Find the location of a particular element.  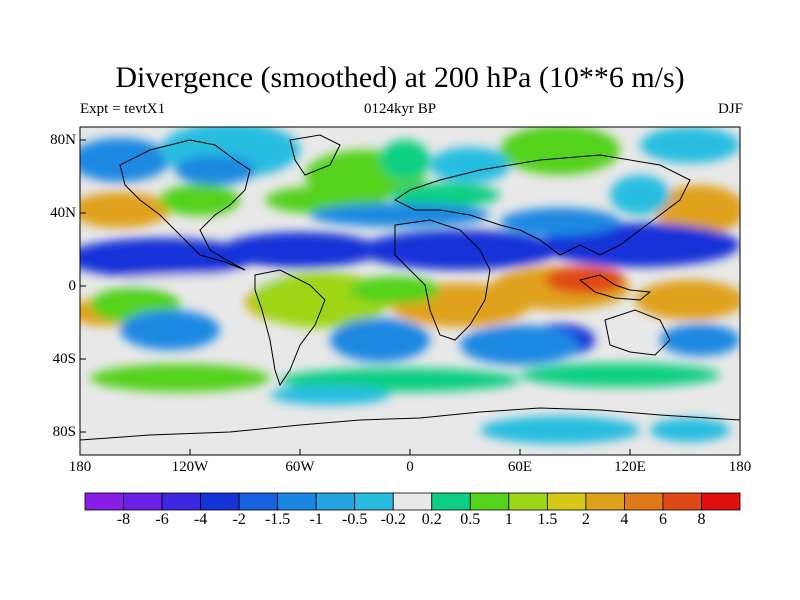

colorbar-label: 6 is located at coordinates (662, 519).